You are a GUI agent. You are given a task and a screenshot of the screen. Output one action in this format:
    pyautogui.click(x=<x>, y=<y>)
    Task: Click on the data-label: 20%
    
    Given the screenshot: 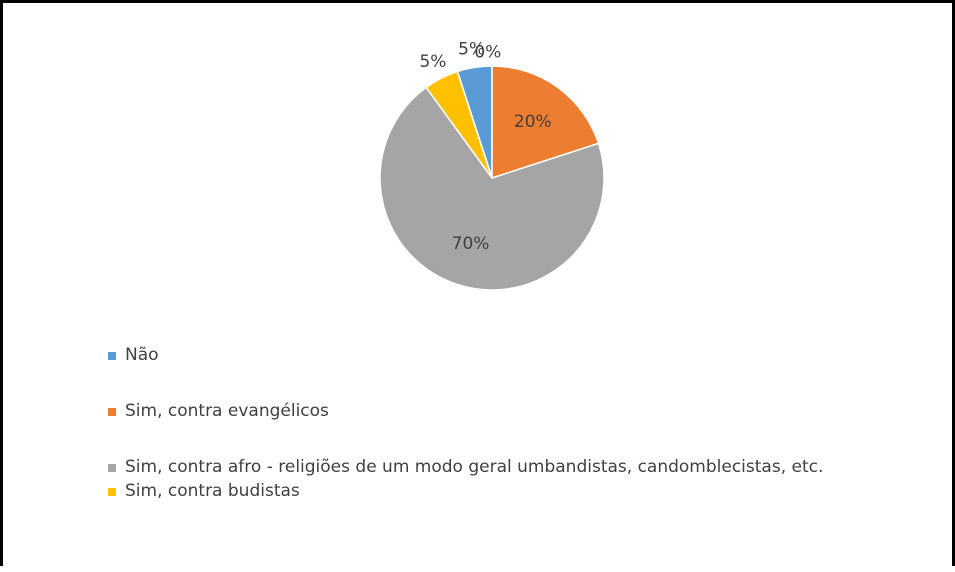 What is the action you would take?
    pyautogui.click(x=533, y=122)
    